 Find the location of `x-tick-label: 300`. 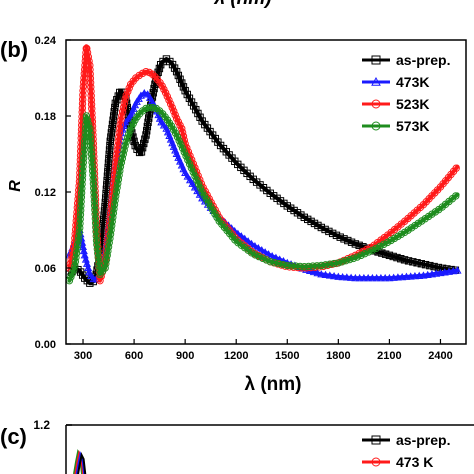

x-tick-label: 300 is located at coordinates (83, 356).